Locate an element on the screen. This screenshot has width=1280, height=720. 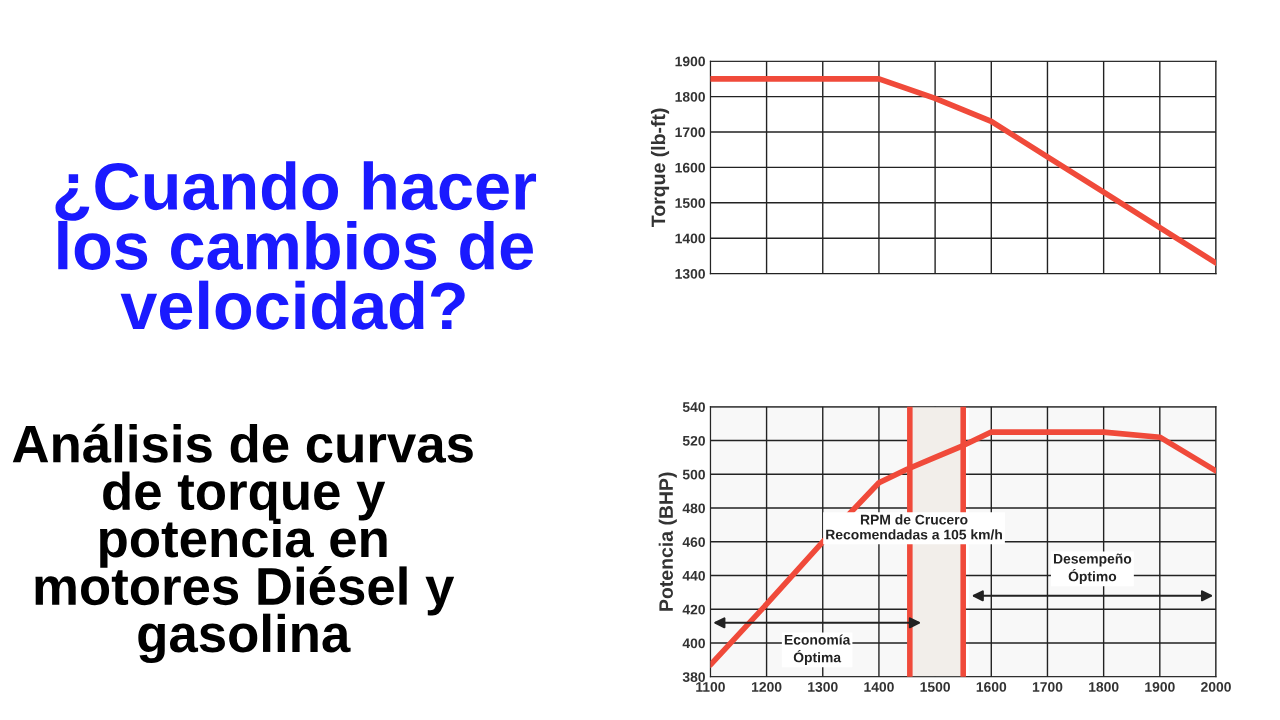
x-tick-label: 1900 is located at coordinates (1160, 687).